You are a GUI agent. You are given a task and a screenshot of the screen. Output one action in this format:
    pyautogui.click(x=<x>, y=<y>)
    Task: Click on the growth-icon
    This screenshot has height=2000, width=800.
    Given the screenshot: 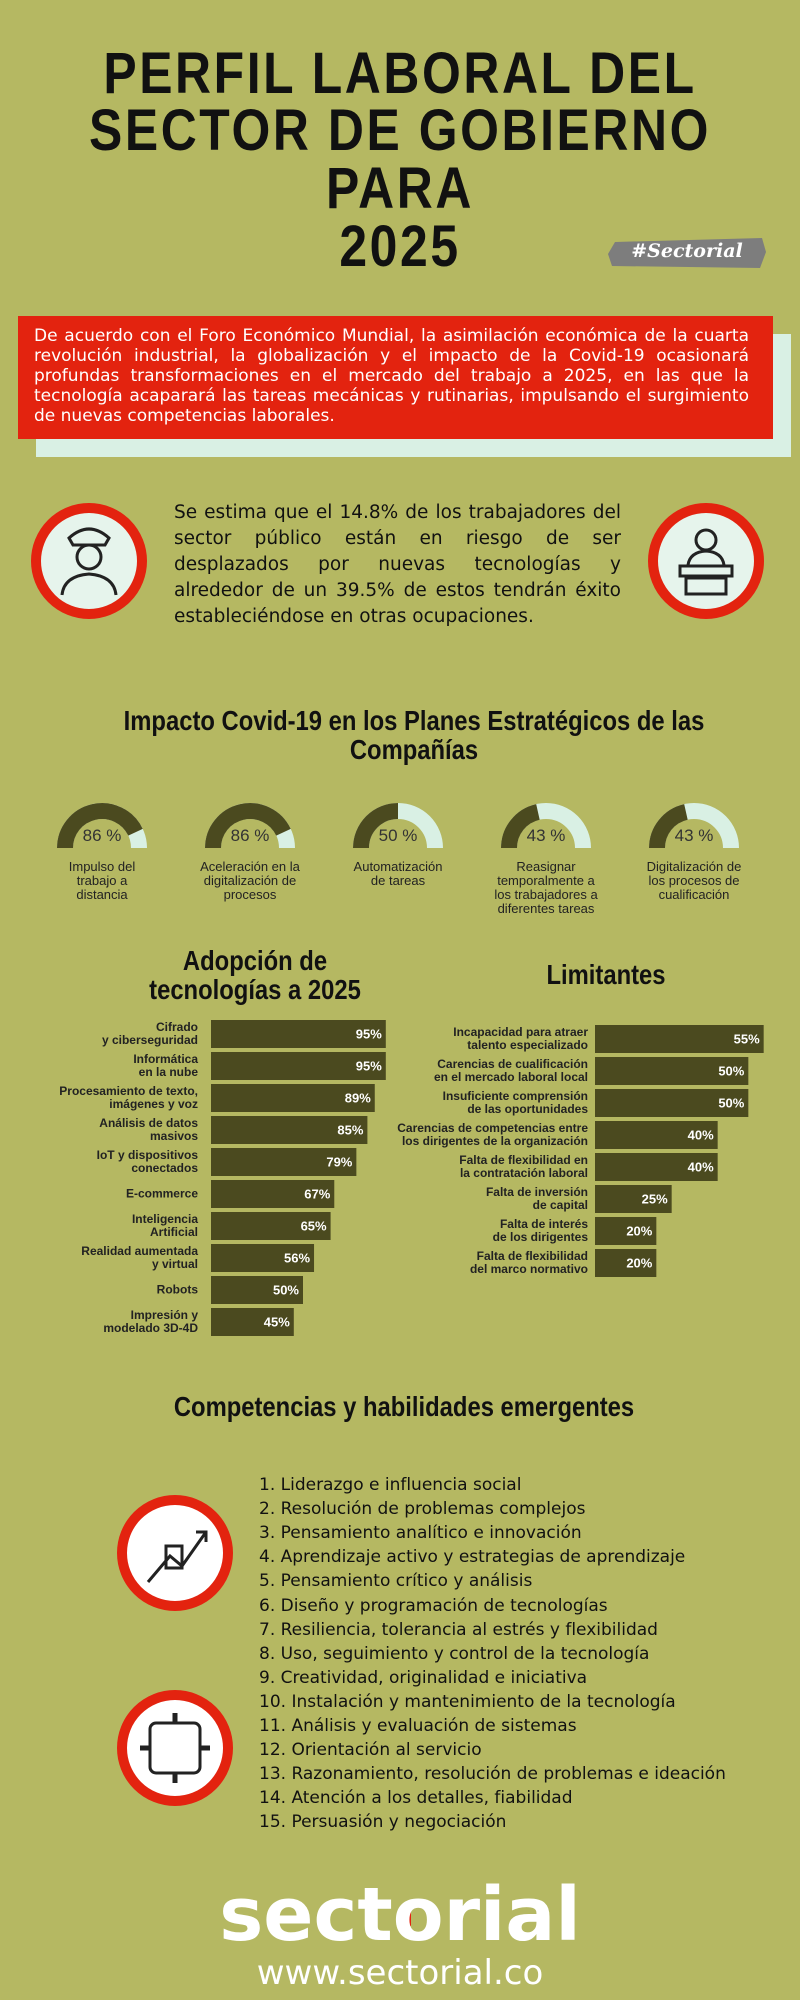 What is the action you would take?
    pyautogui.click(x=175, y=1553)
    